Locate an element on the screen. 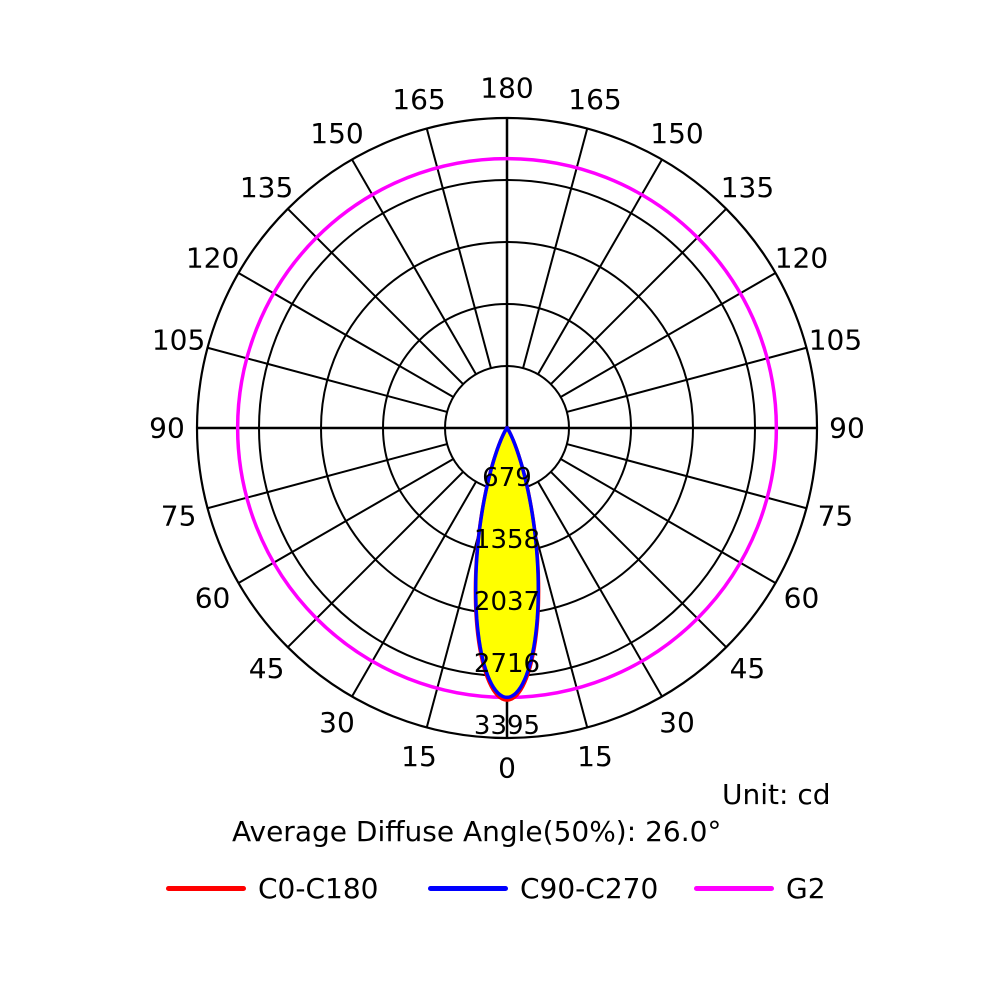  radial-labels: 679 1358 2037 2716 3395 is located at coordinates (507, 602).